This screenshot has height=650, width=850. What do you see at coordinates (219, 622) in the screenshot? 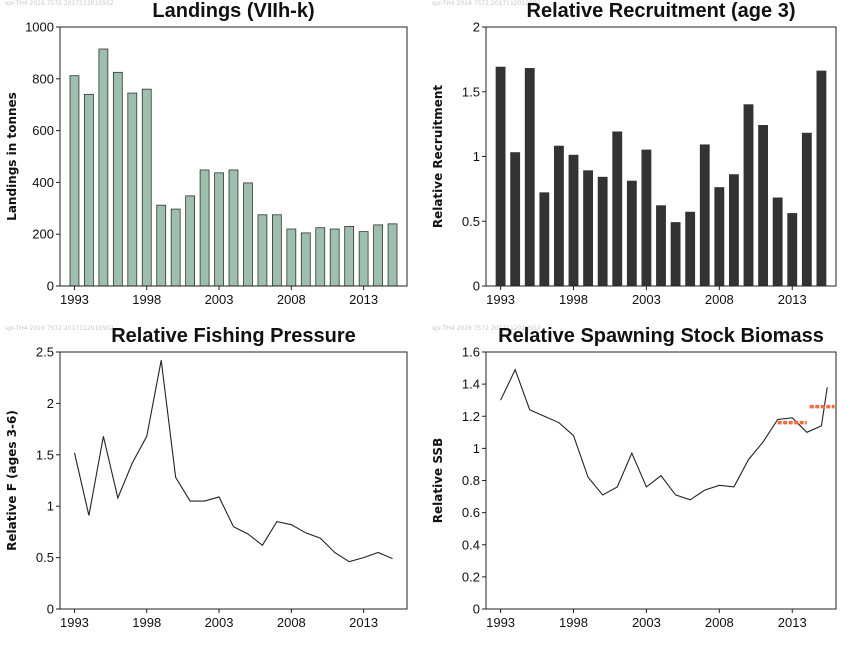
I see `fishing-pressure-x-tick-label: 2003` at bounding box center [219, 622].